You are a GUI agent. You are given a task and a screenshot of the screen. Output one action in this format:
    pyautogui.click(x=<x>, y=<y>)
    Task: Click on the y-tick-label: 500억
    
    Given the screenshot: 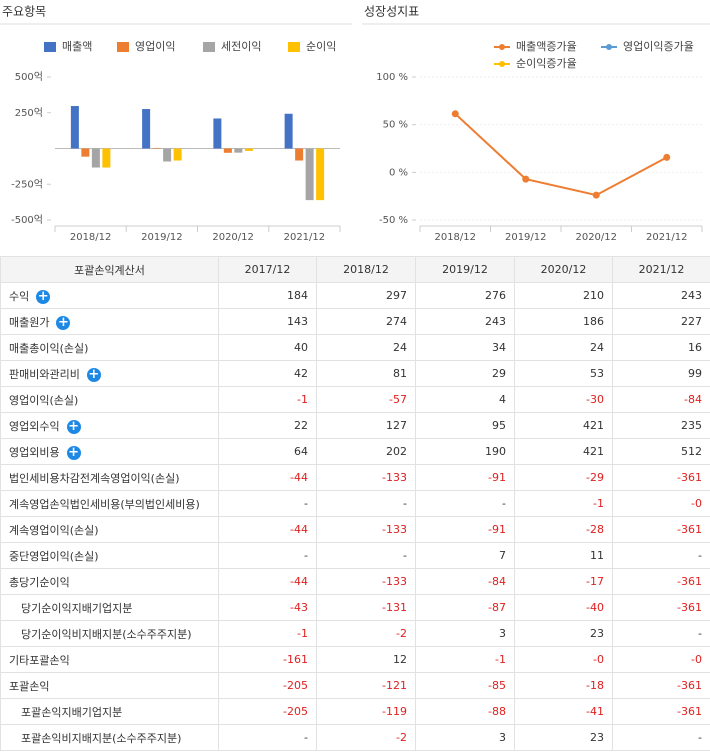 What is the action you would take?
    pyautogui.click(x=29, y=77)
    